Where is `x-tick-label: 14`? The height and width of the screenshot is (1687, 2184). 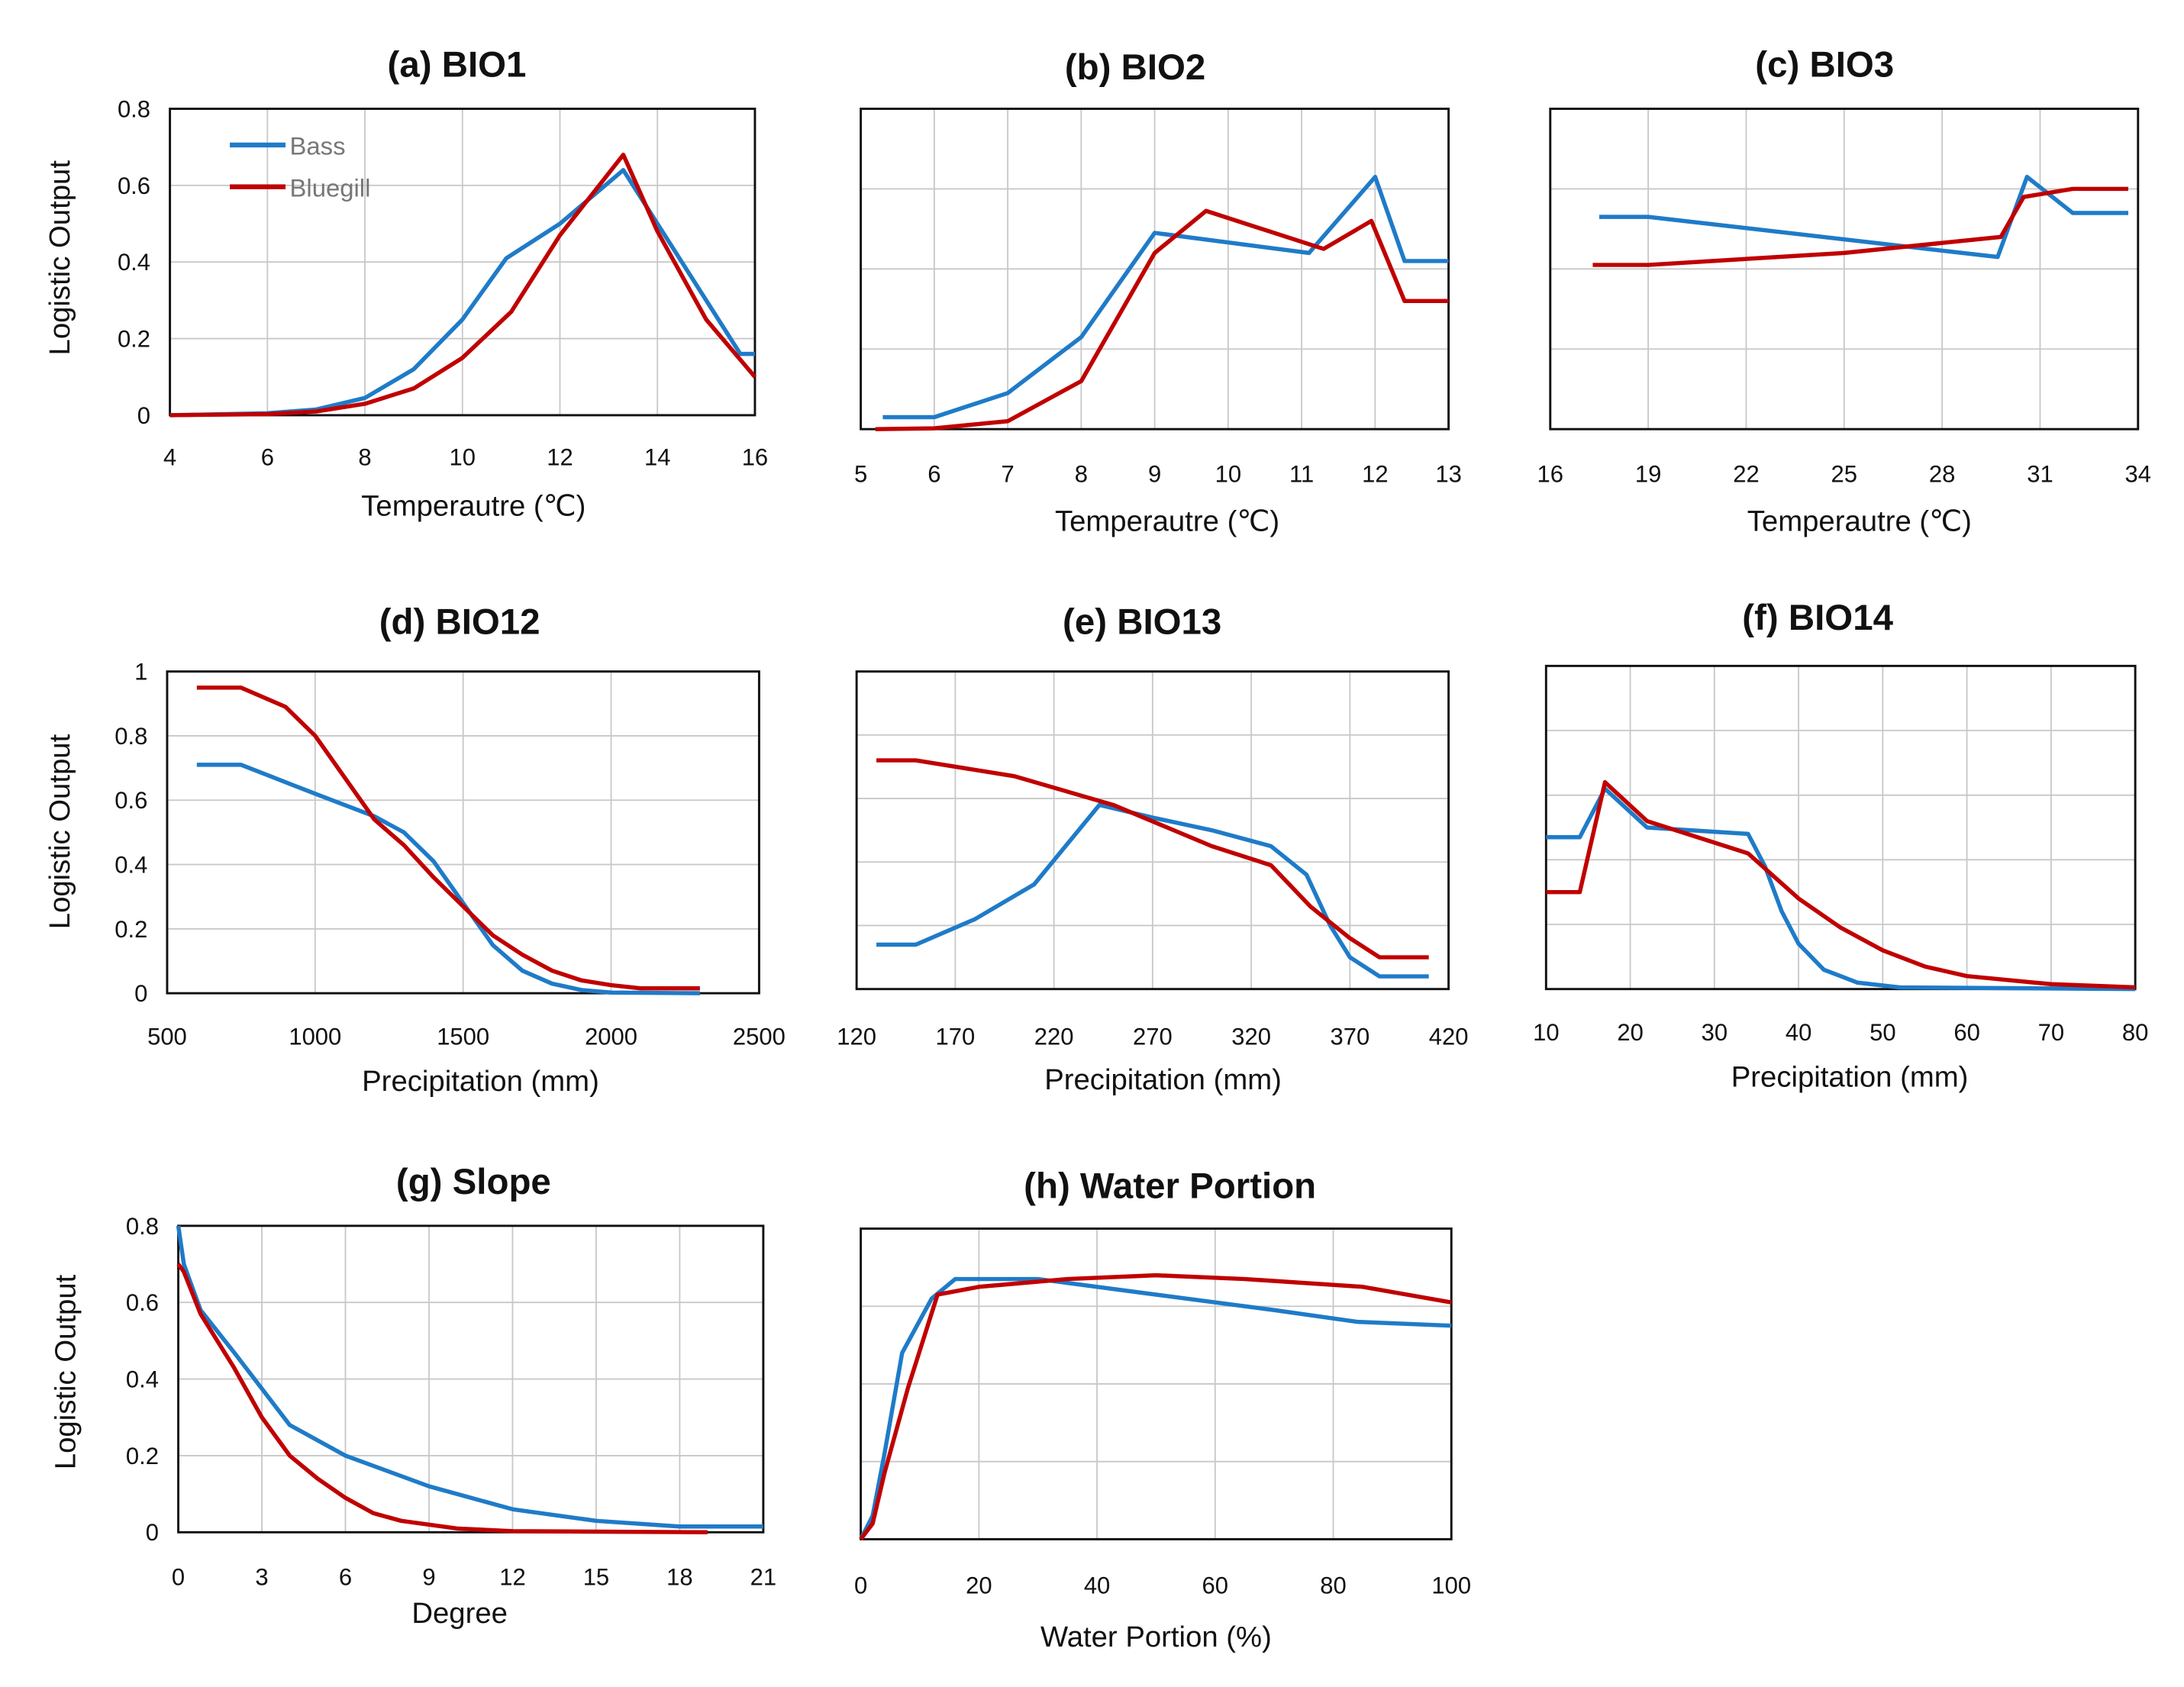 x-tick-label: 14 is located at coordinates (657, 457).